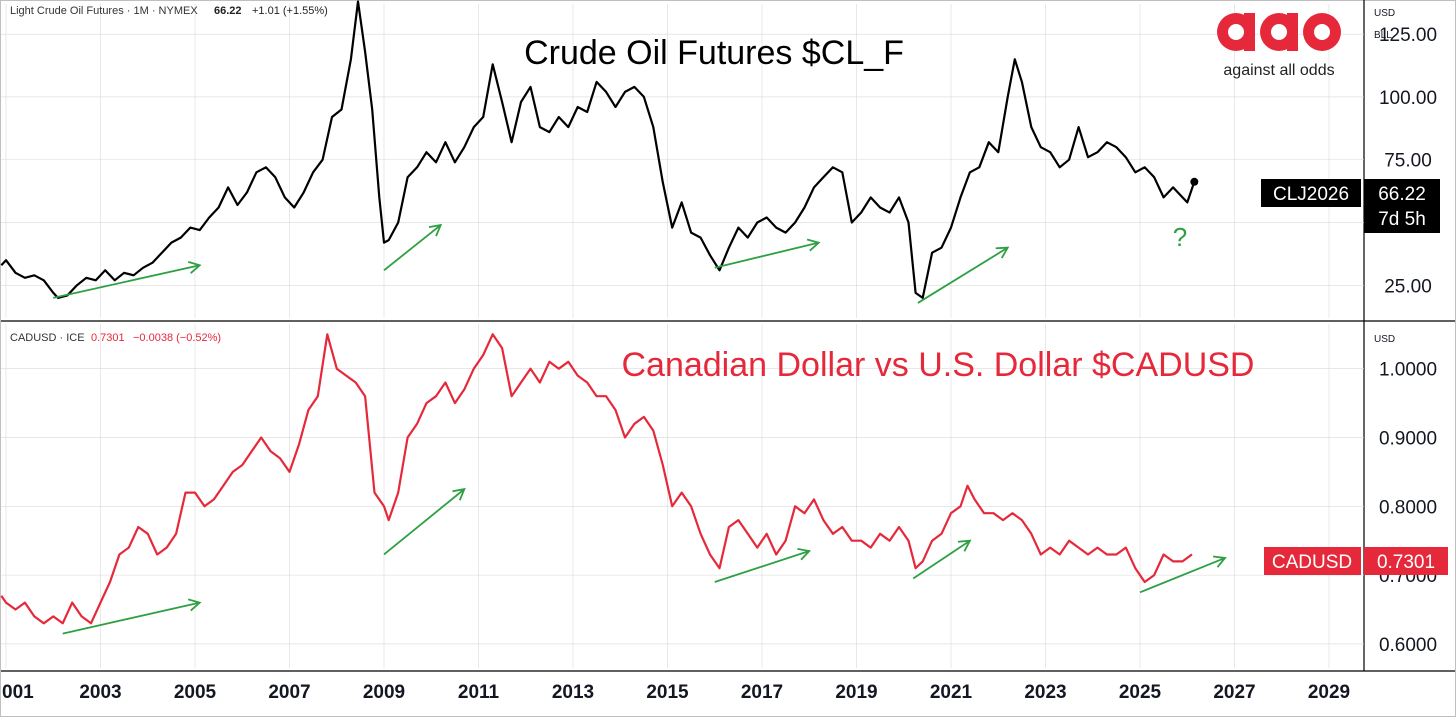  I want to click on y-tick-label: 0.9000, so click(1408, 439).